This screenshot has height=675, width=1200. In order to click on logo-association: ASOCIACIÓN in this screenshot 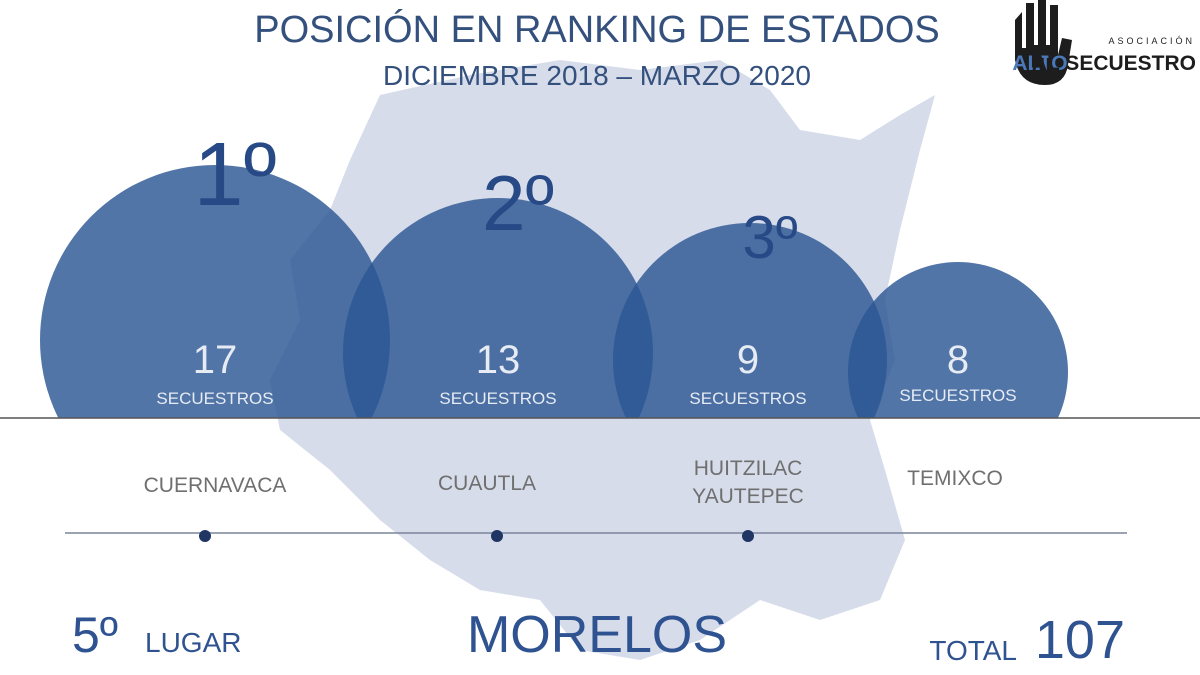, I will do `click(1151, 41)`.